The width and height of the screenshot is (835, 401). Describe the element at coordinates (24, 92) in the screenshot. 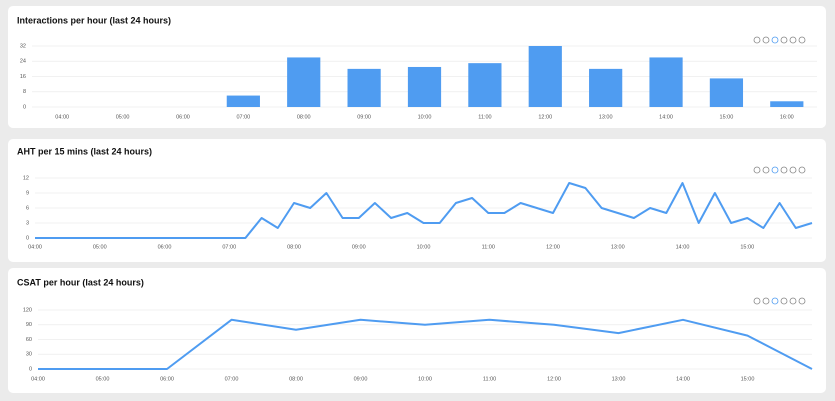

I see `y-tick-label: 8` at that location.